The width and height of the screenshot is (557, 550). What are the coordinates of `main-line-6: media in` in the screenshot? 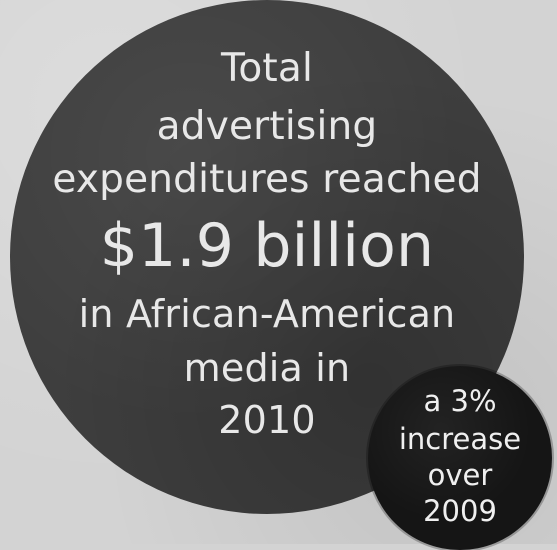 It's located at (267, 368).